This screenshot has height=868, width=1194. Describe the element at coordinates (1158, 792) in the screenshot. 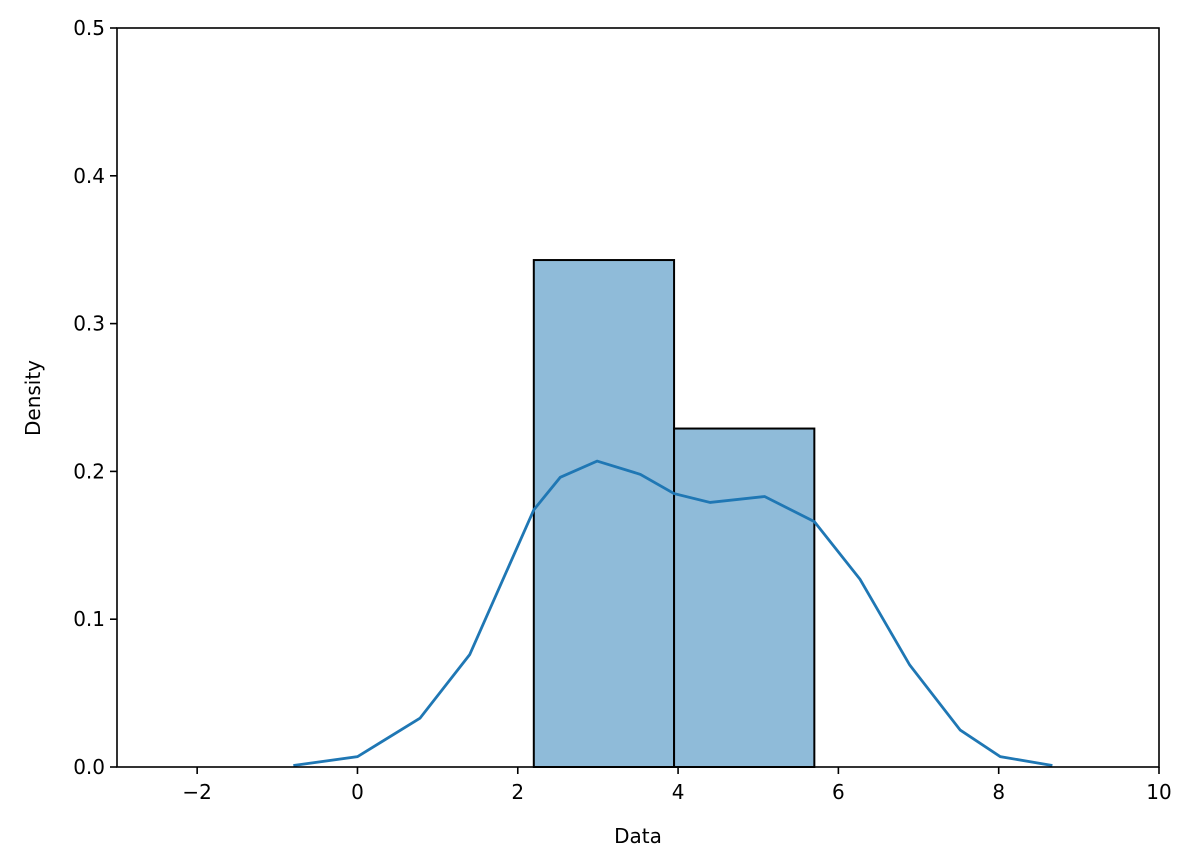

I see `x-tick-label: 10` at that location.